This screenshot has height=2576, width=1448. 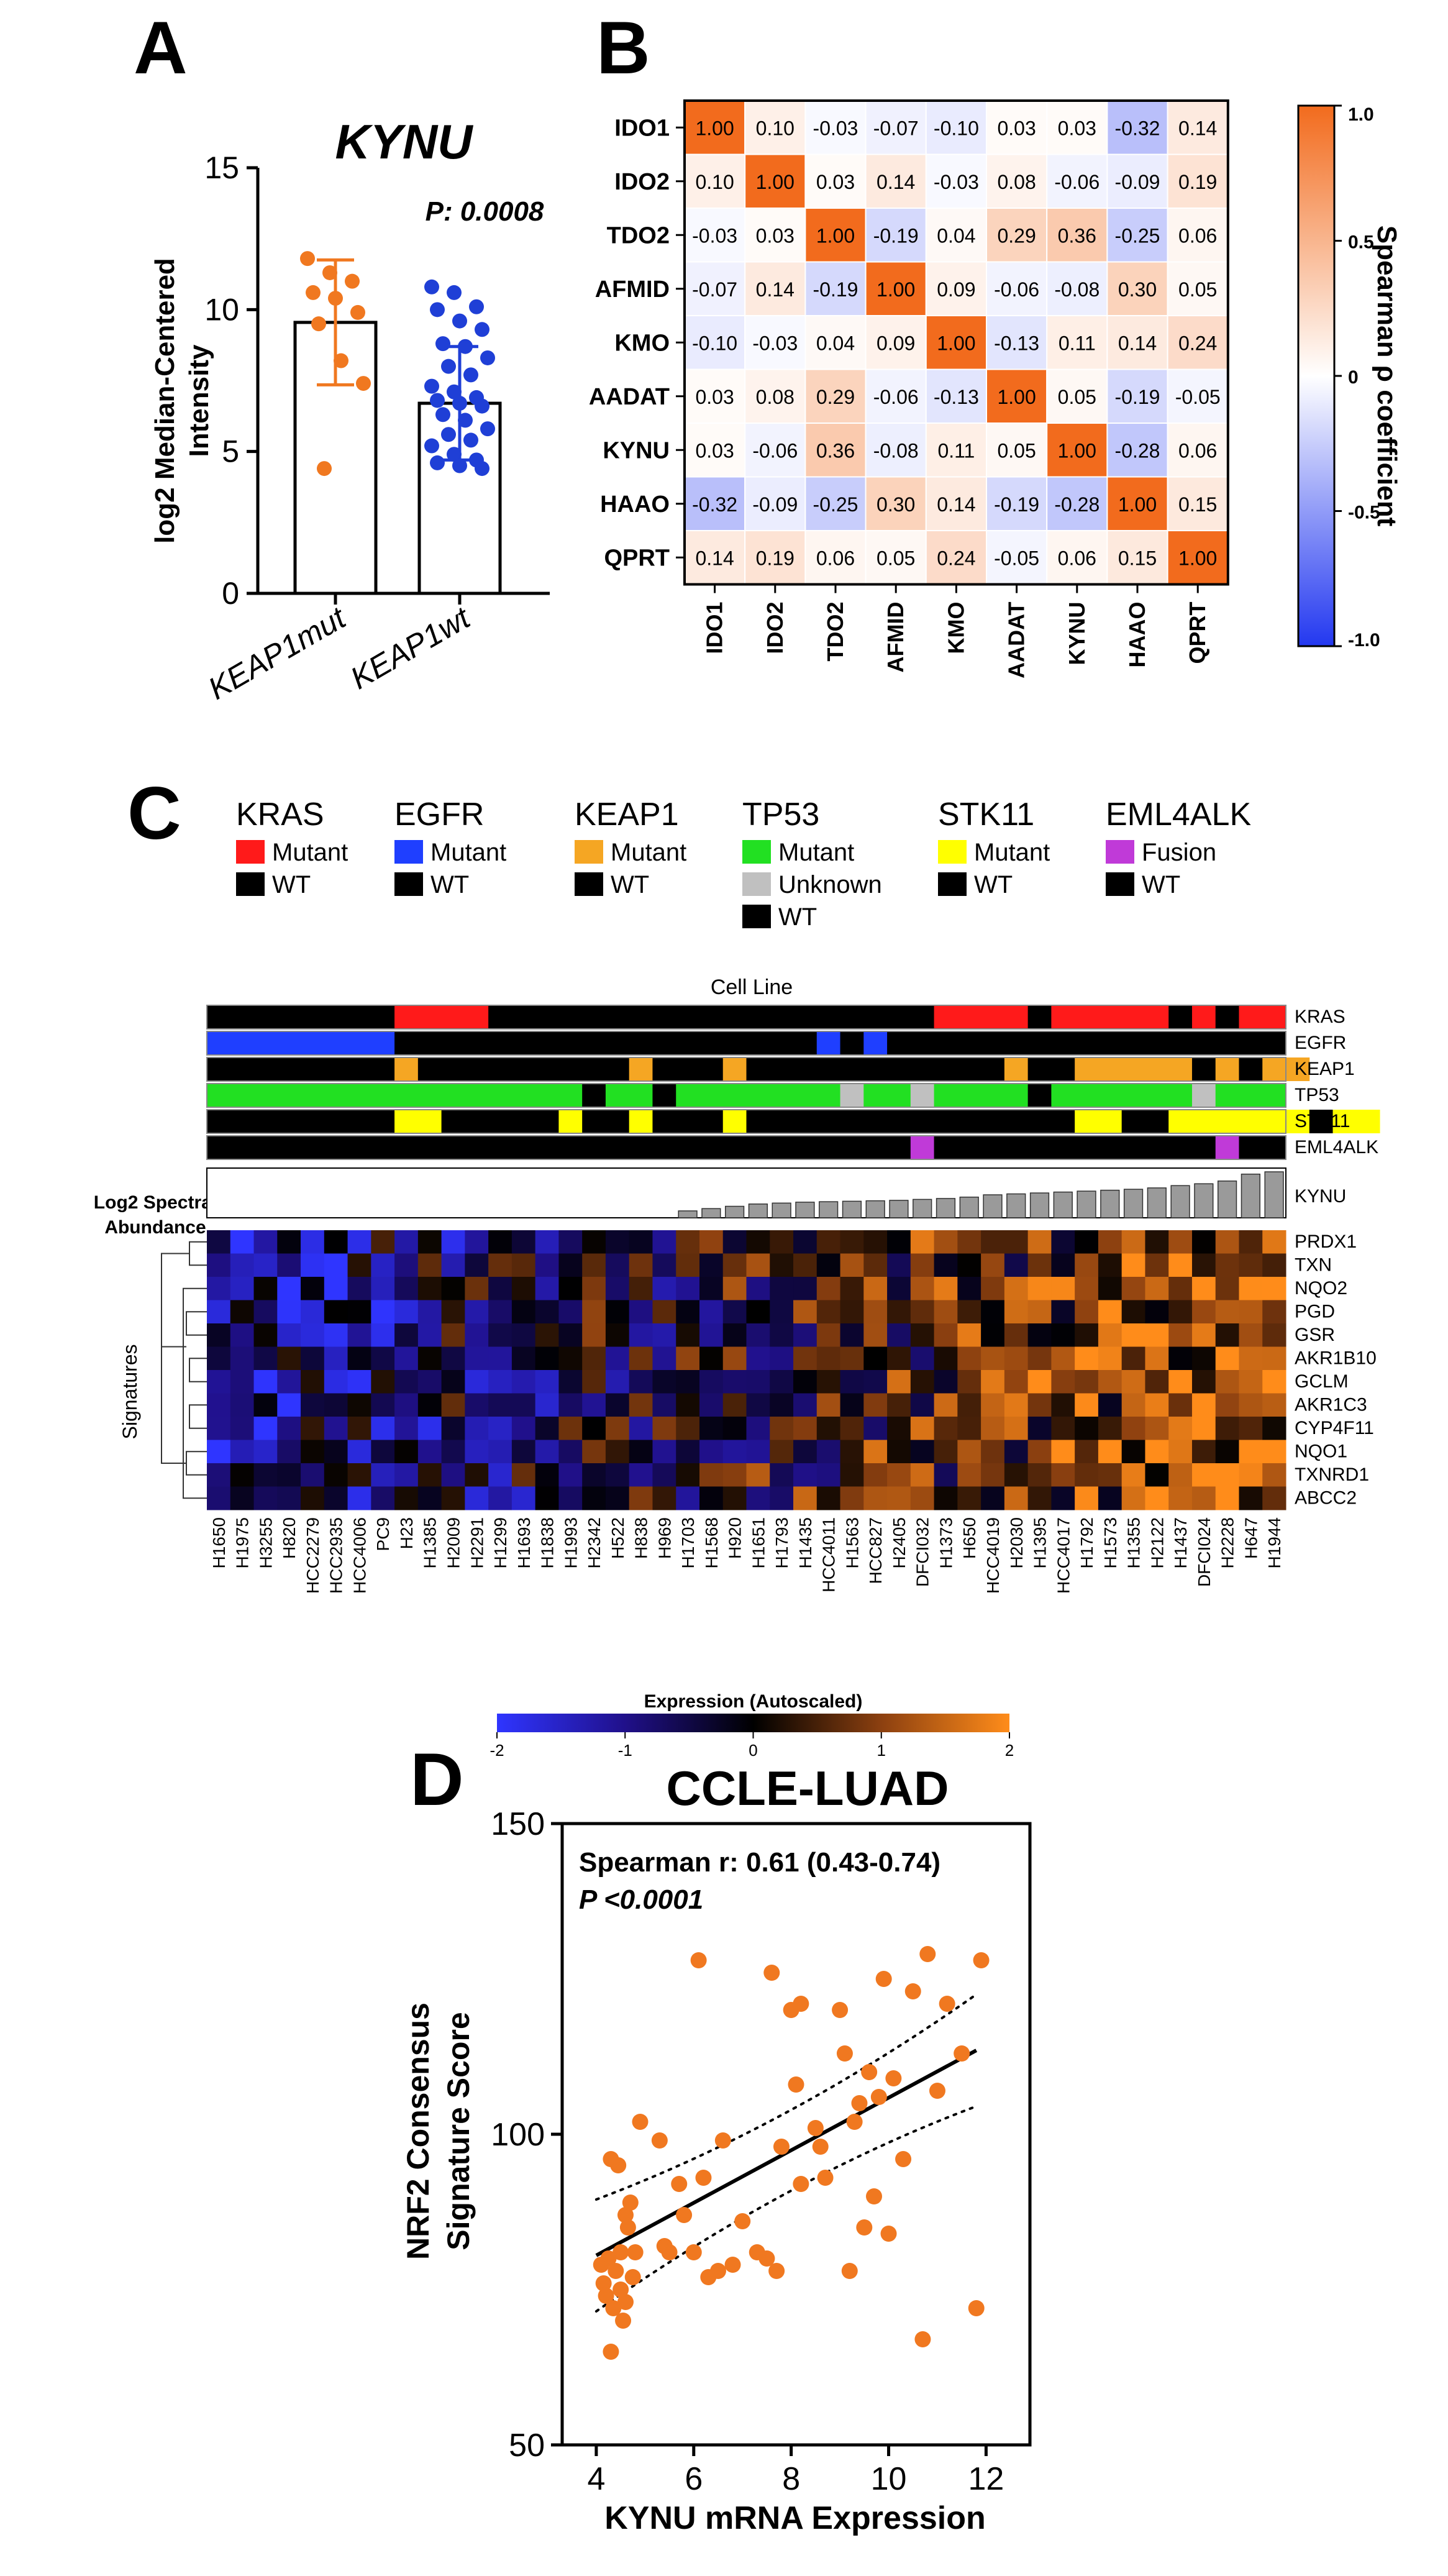 I want to click on panel-b-colorbar-tick-label: -0.5, so click(x=1364, y=513).